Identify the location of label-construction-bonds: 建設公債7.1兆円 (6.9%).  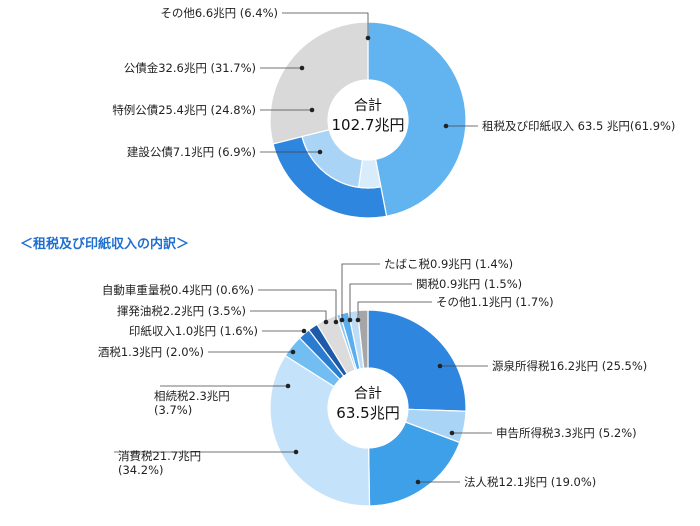
(191, 152).